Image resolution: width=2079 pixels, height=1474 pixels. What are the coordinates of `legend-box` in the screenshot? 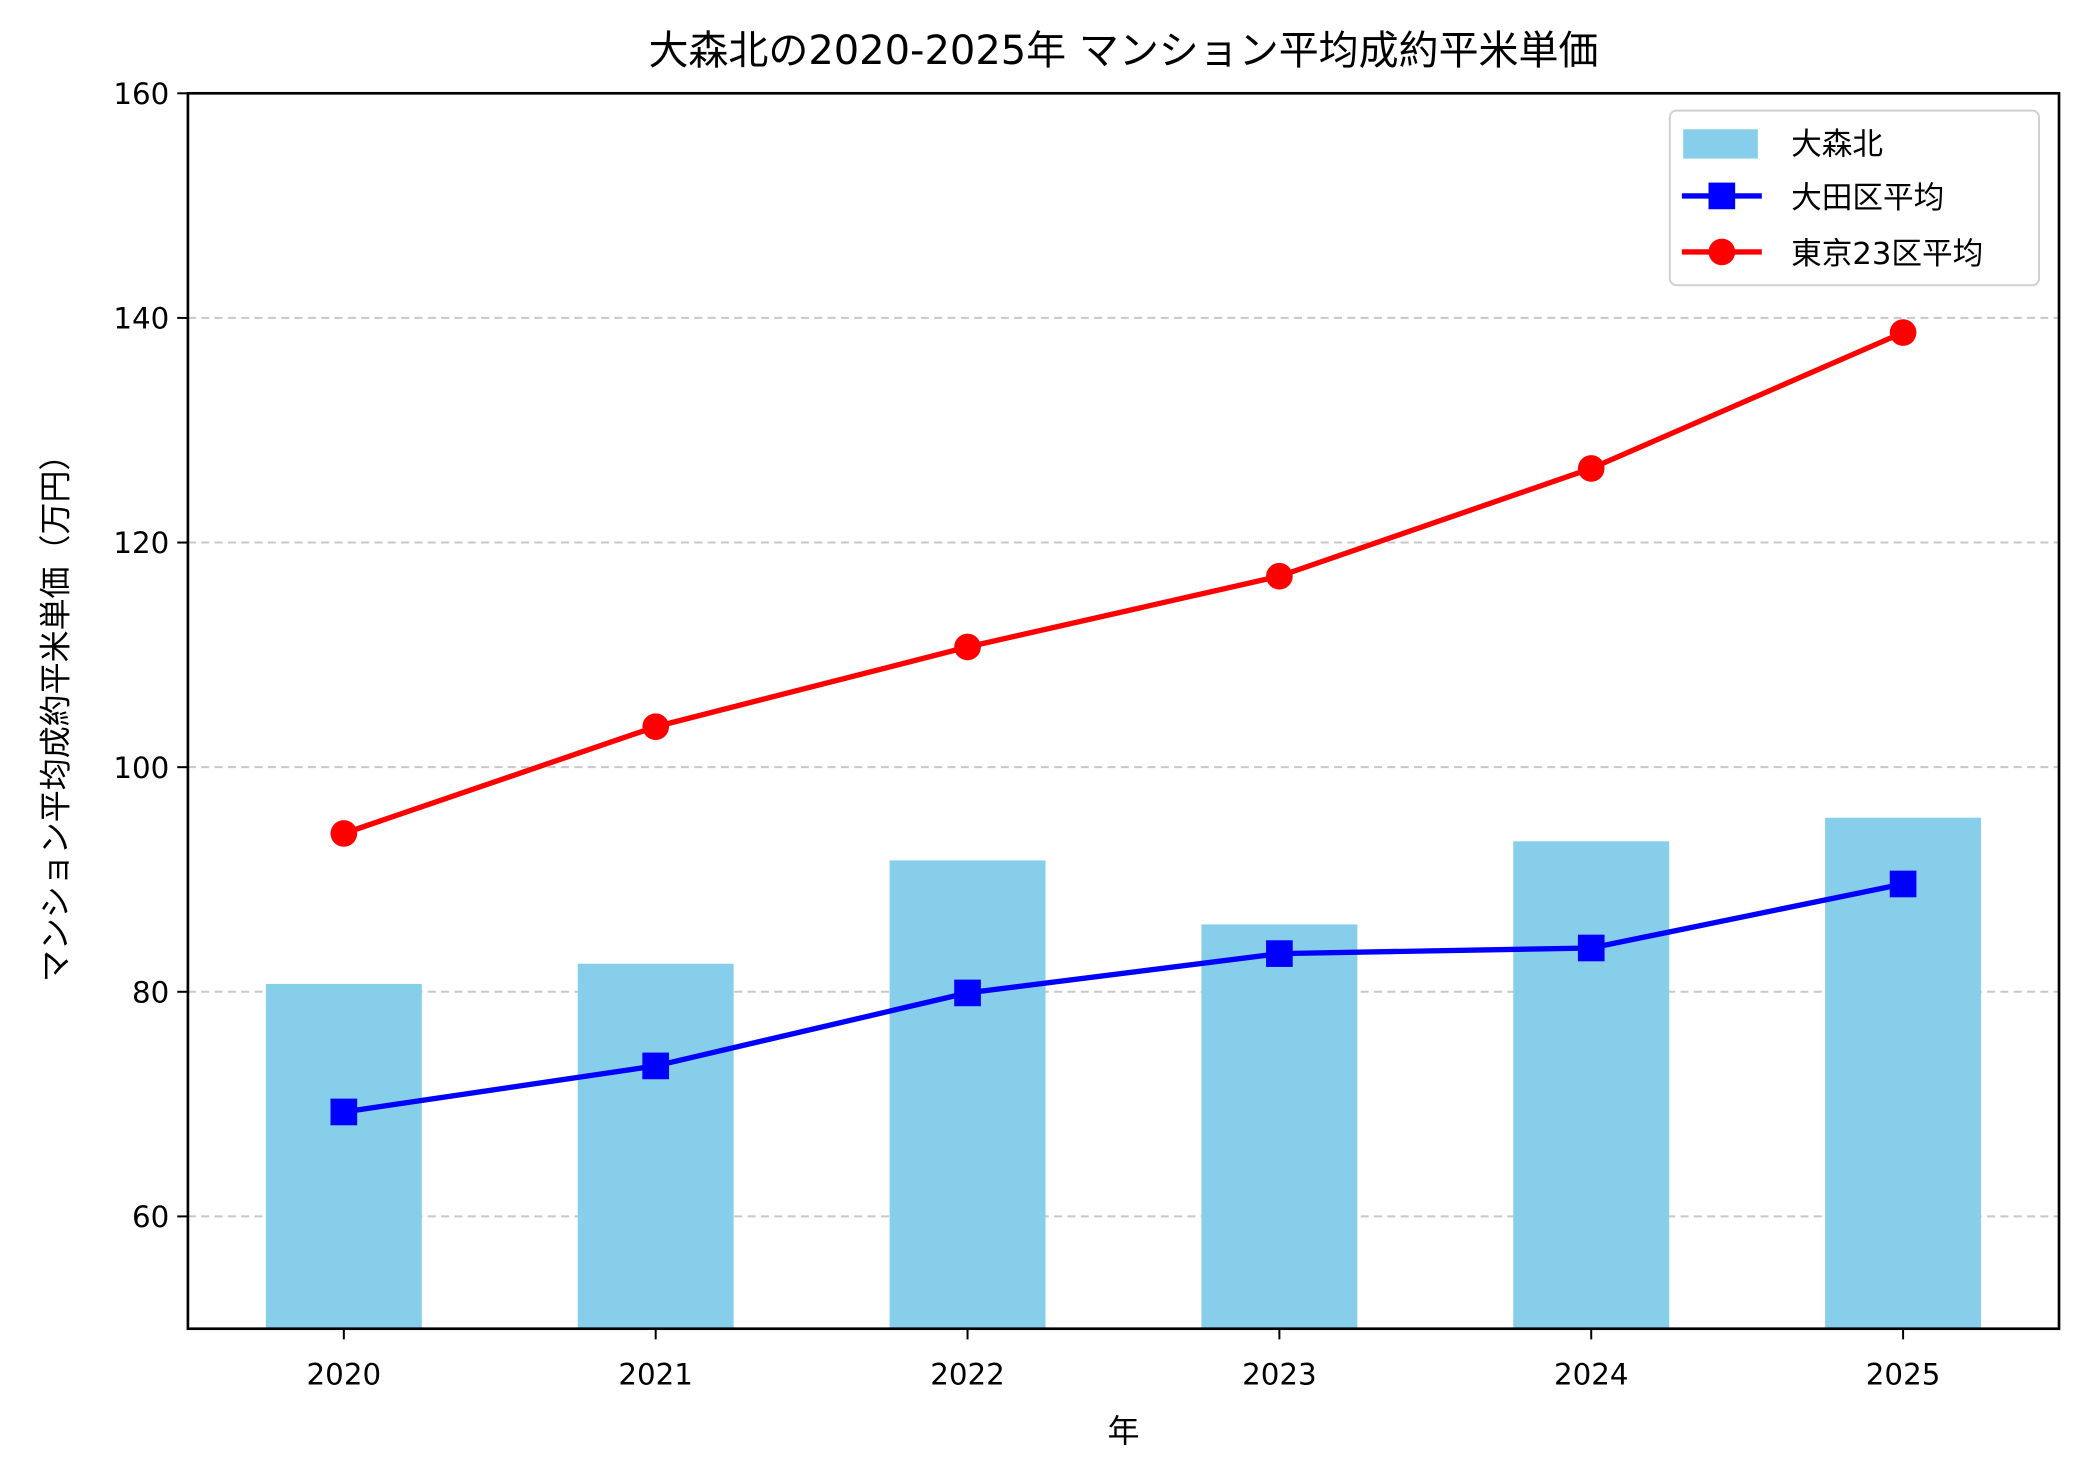 It's located at (1854, 198).